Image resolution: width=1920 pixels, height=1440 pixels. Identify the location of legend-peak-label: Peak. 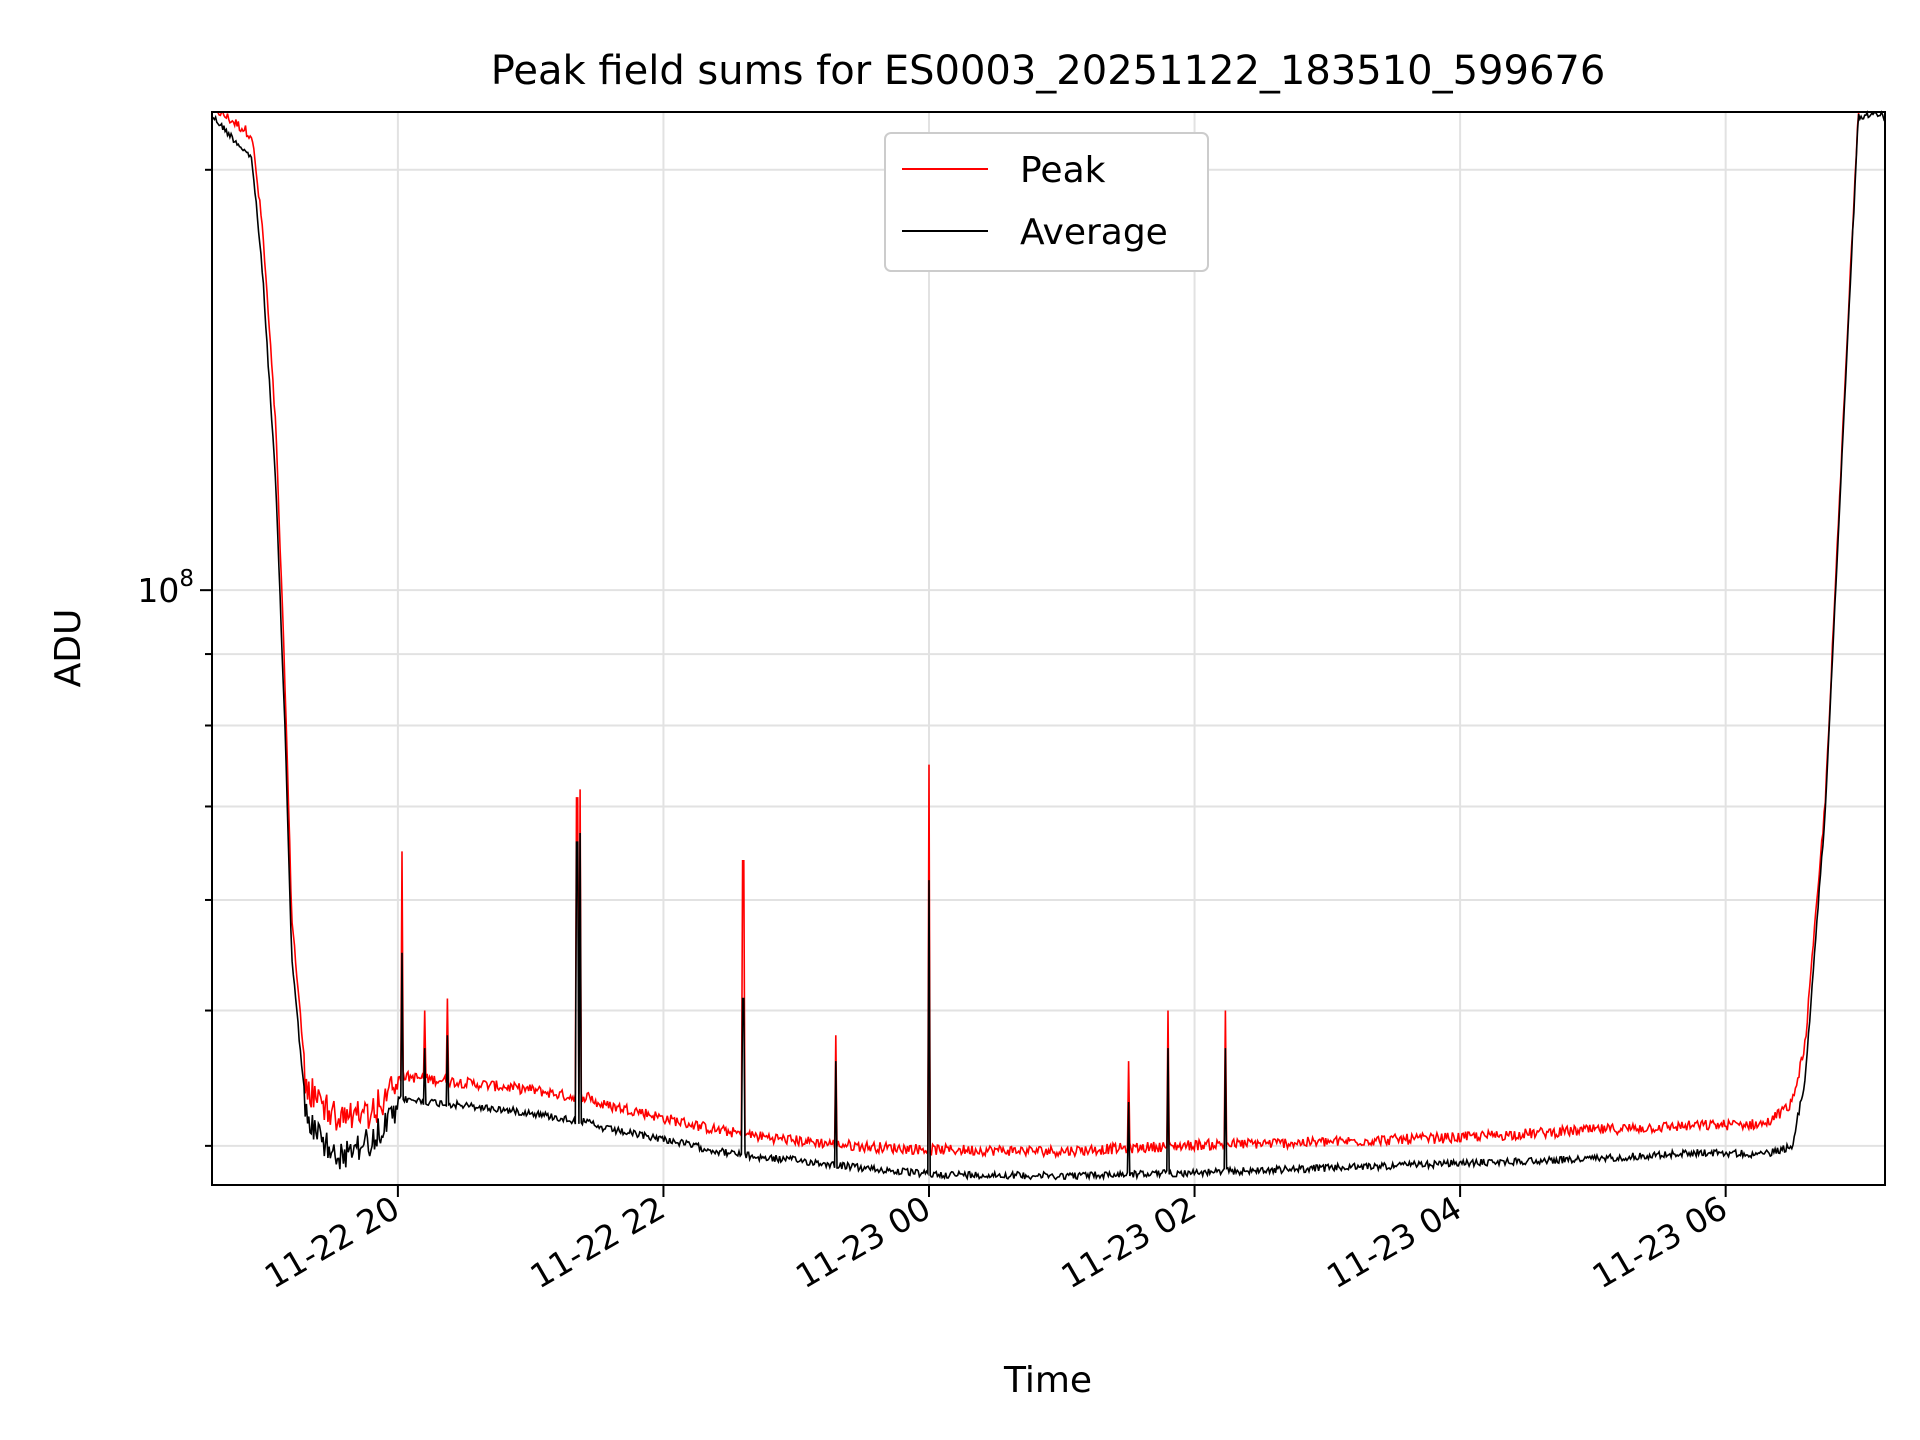
(1063, 170).